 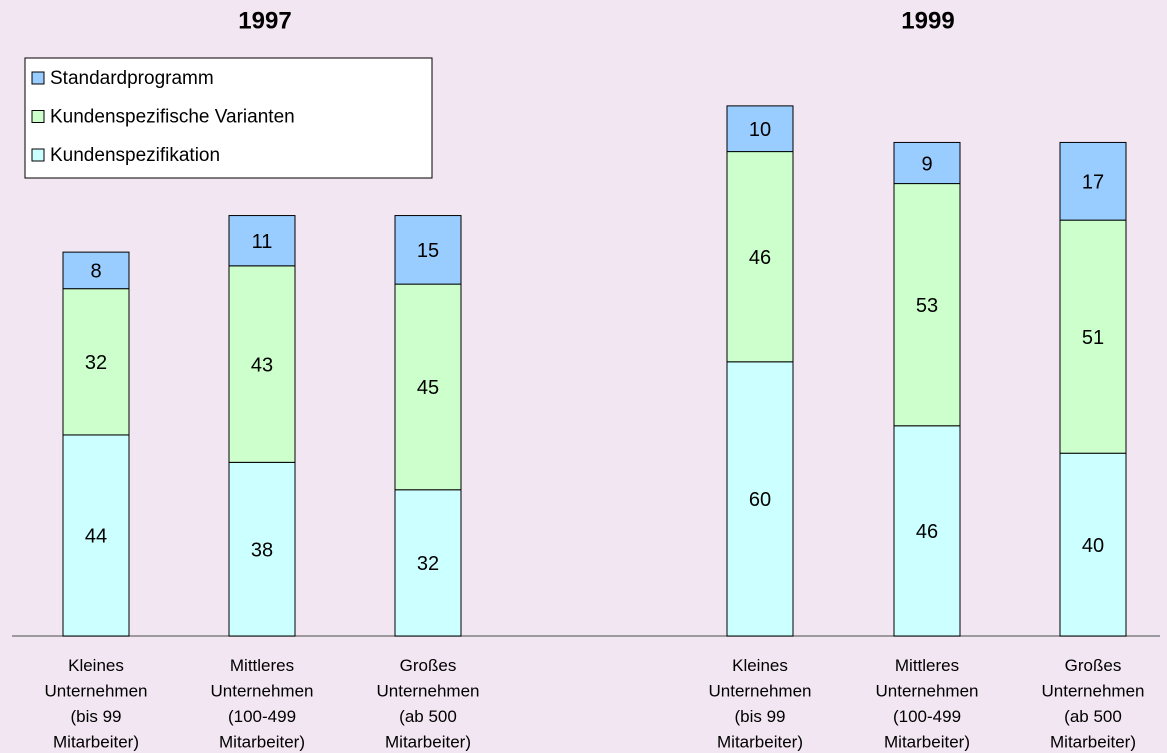 I want to click on data-label: 17, so click(x=1093, y=183).